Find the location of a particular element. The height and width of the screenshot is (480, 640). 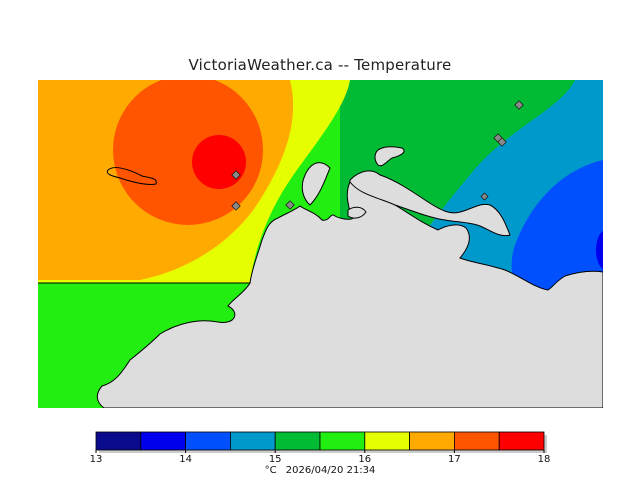

land-peninsula is located at coordinates (316, 184).